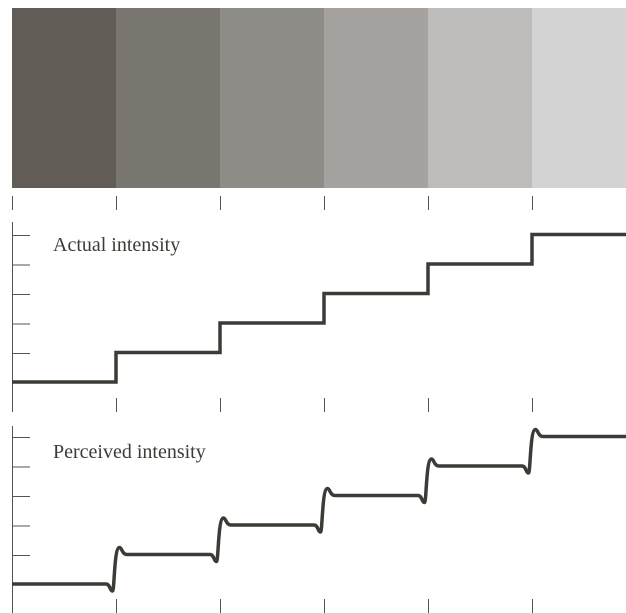 This screenshot has height=613, width=626. I want to click on actual-intensity-label: Actual intensity, so click(117, 245).